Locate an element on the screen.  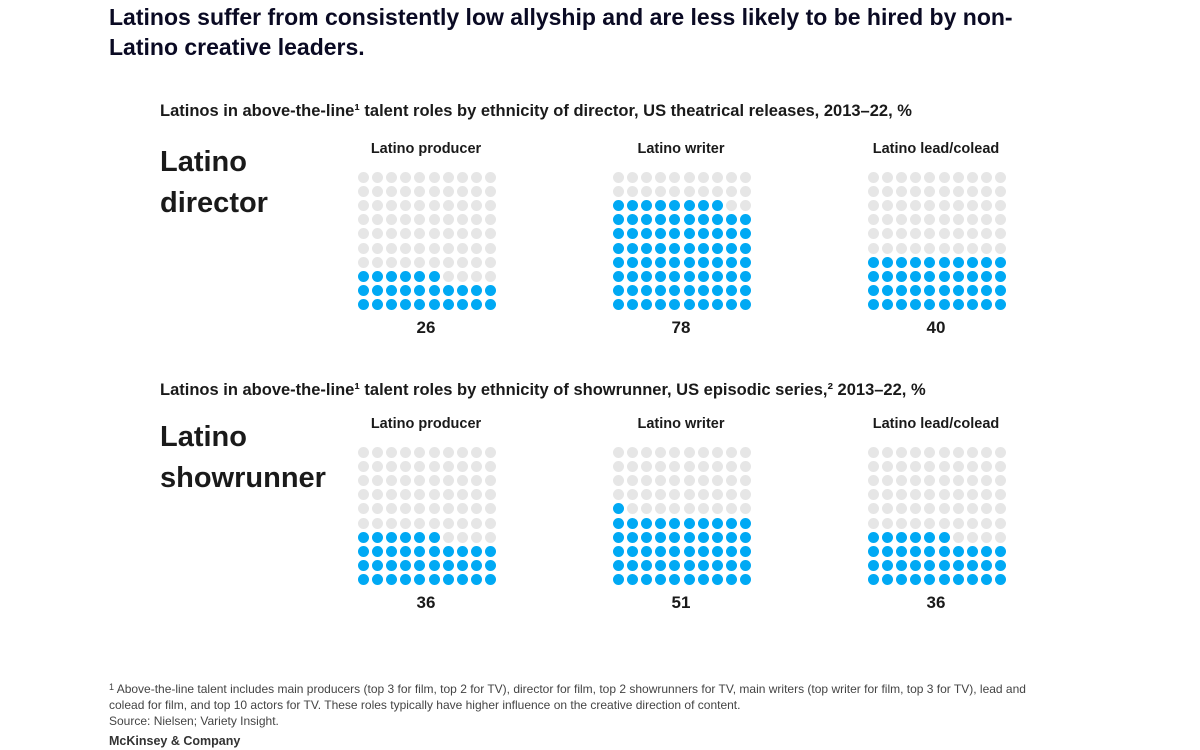
section-2-row-label-line-2: showrunner is located at coordinates (243, 478).